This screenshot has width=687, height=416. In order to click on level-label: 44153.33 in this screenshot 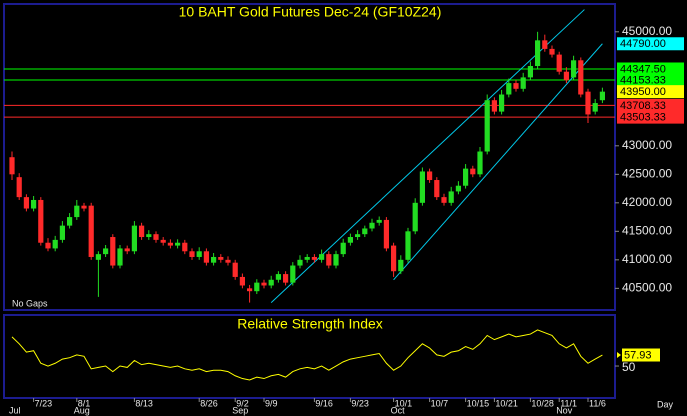, I will do `click(643, 80)`.